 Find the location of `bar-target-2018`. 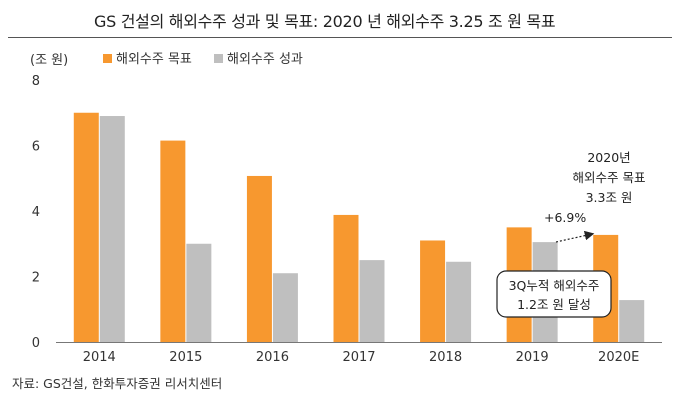

bar-target-2018 is located at coordinates (433, 291).